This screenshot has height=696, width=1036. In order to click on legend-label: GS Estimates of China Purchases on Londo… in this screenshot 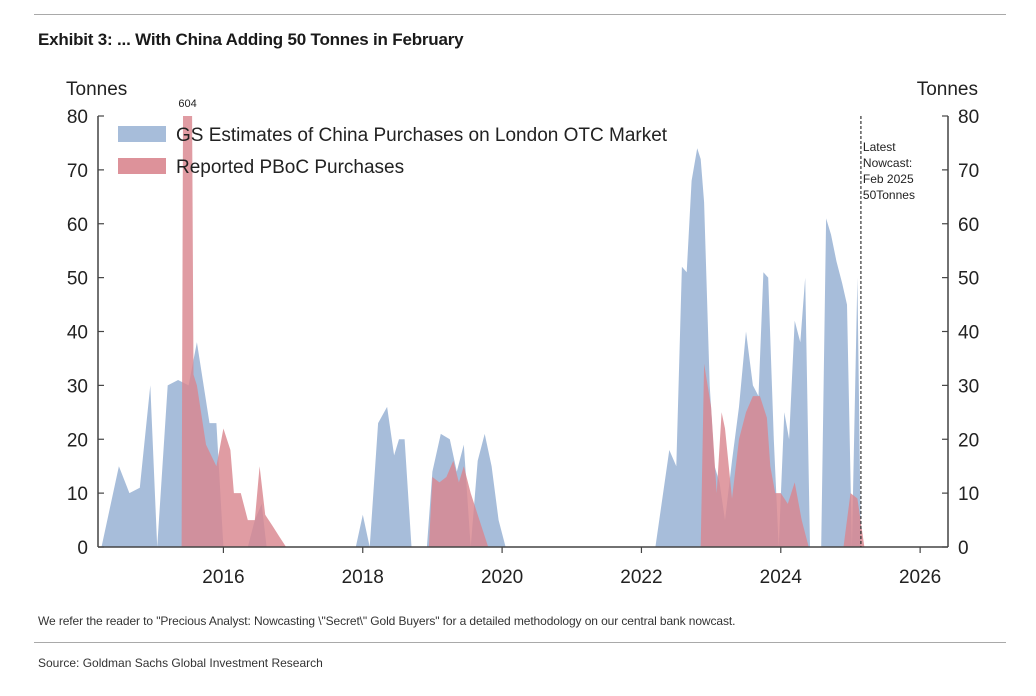, I will do `click(422, 135)`.